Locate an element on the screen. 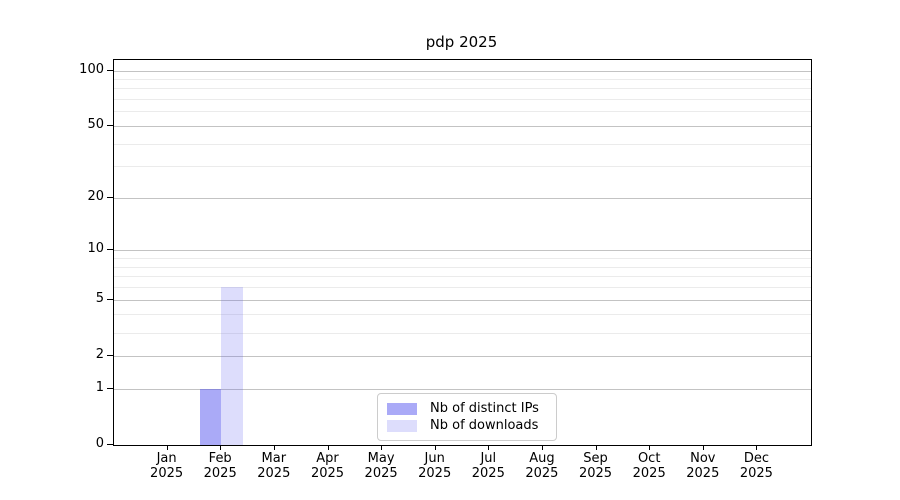 This screenshot has width=900, height=500. bar-downloads is located at coordinates (232, 366).